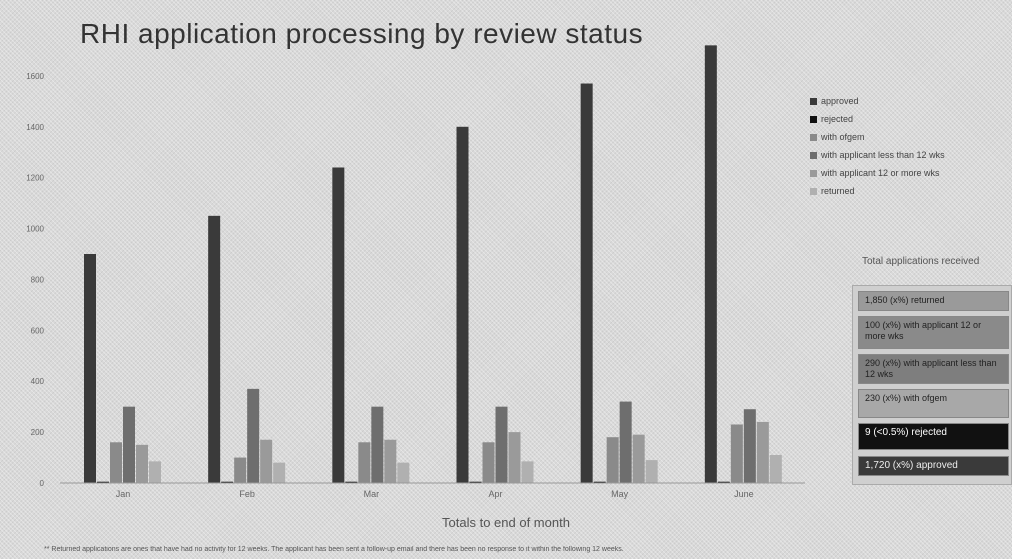 The image size is (1012, 559). What do you see at coordinates (35, 127) in the screenshot?
I see `y-tick-label: 1400` at bounding box center [35, 127].